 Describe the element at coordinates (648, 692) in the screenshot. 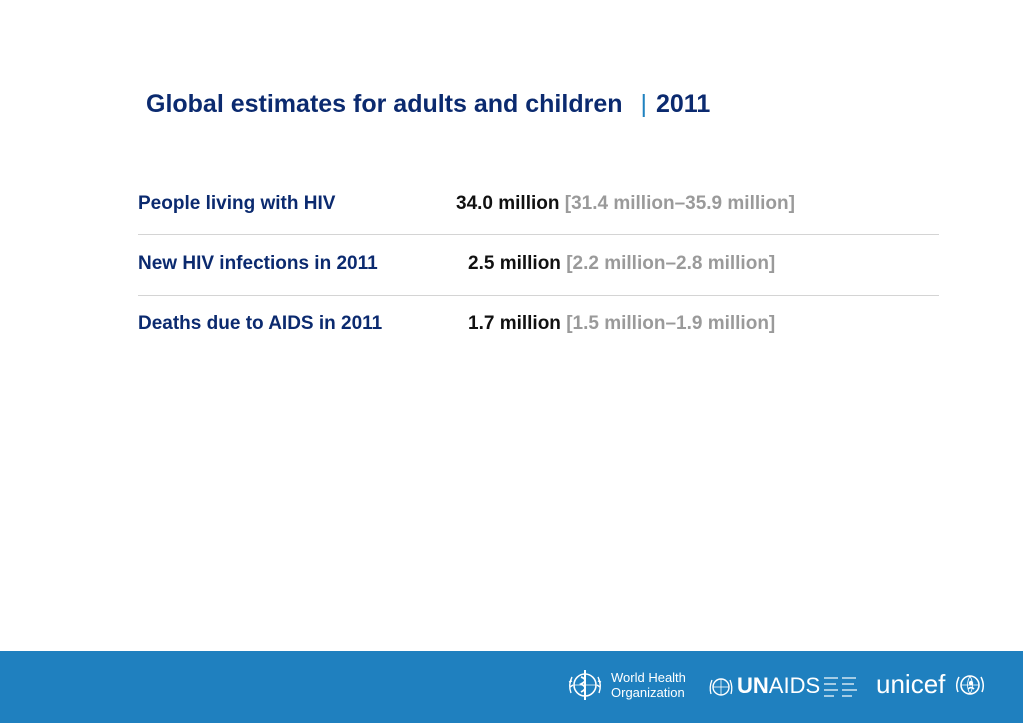

I see `who-line-2: Organization` at that location.